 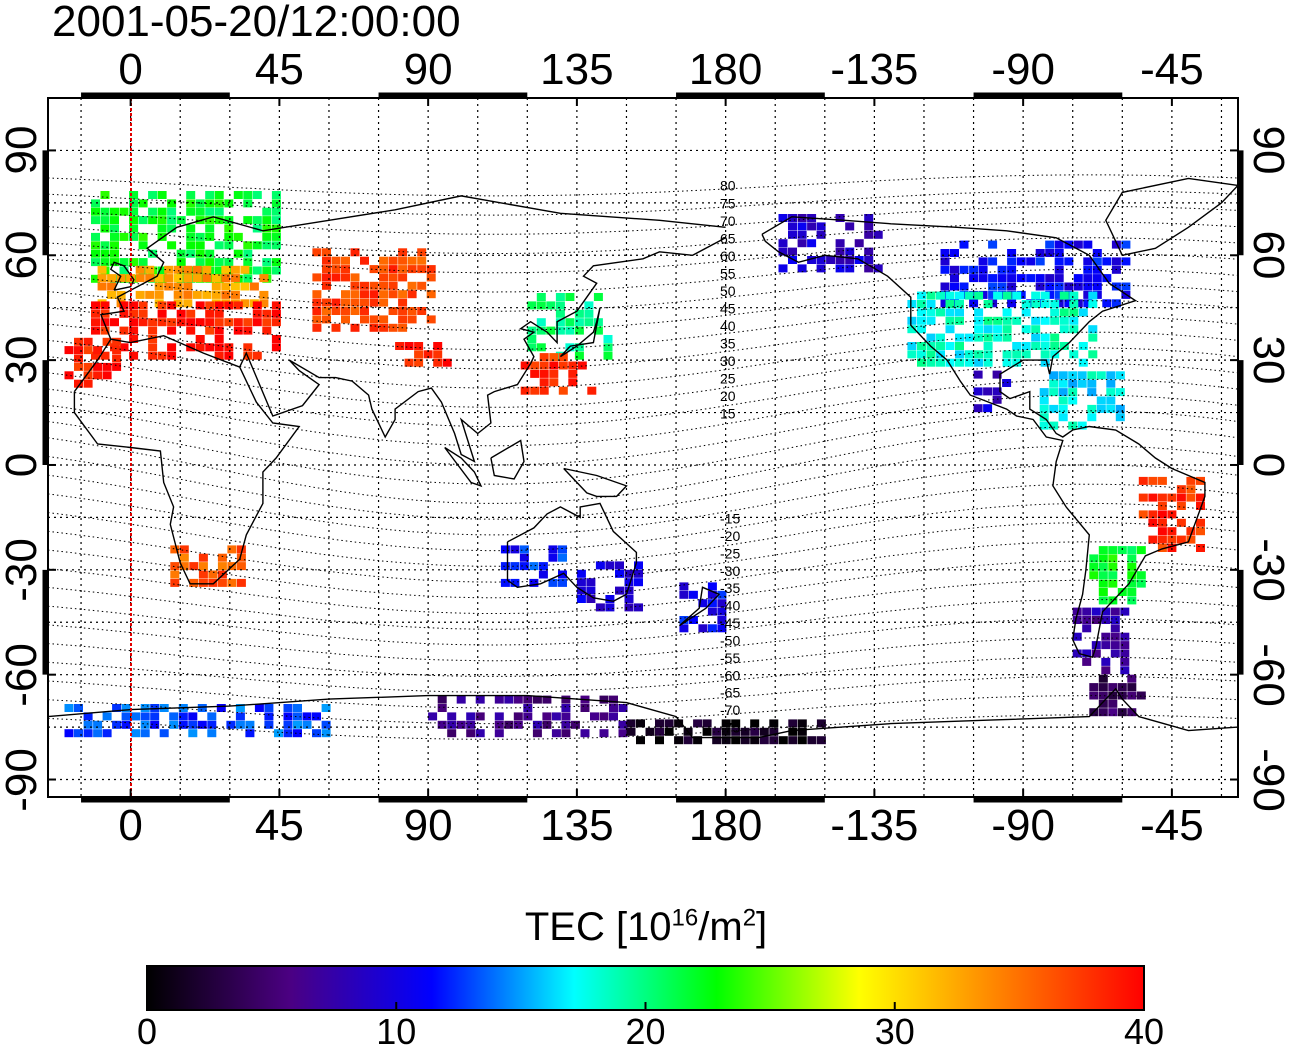 I want to click on maglat-label: -70, so click(x=730, y=710).